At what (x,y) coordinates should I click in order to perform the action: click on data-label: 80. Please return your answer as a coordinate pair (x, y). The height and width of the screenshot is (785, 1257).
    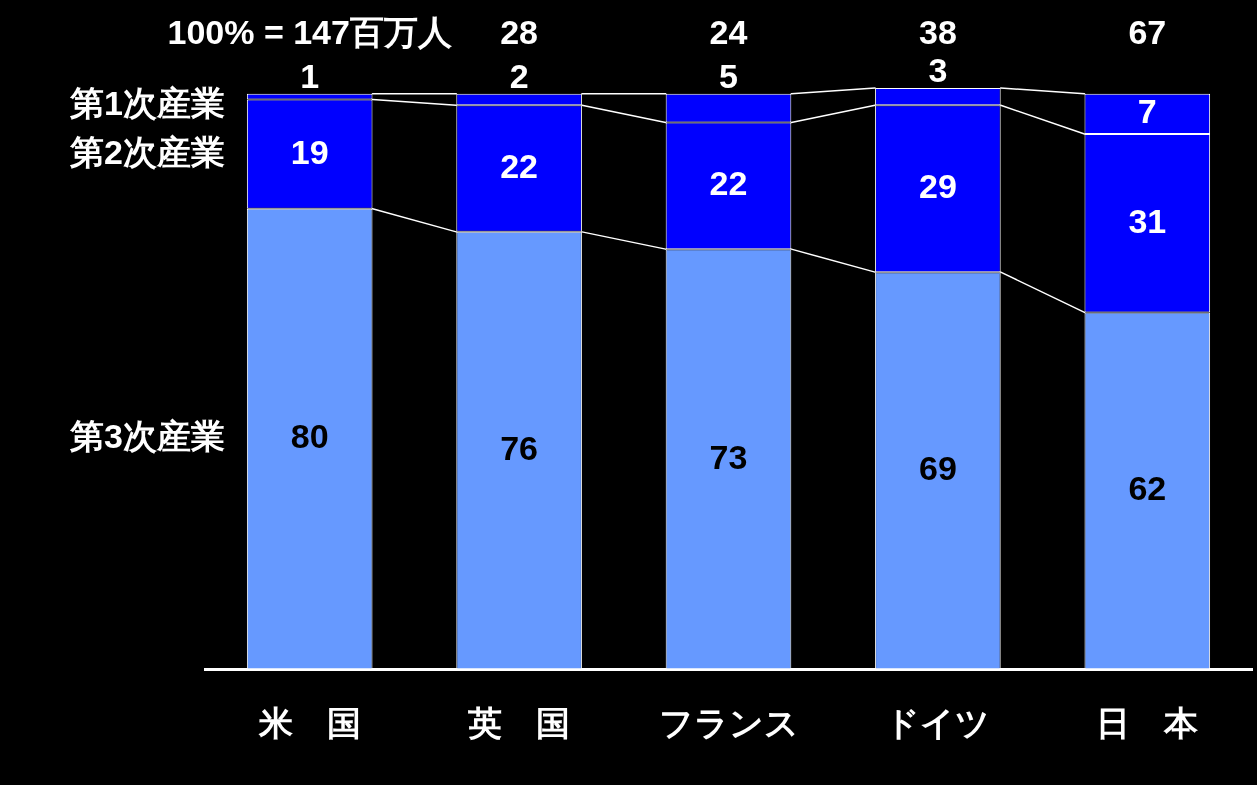
    Looking at the image, I should click on (309, 436).